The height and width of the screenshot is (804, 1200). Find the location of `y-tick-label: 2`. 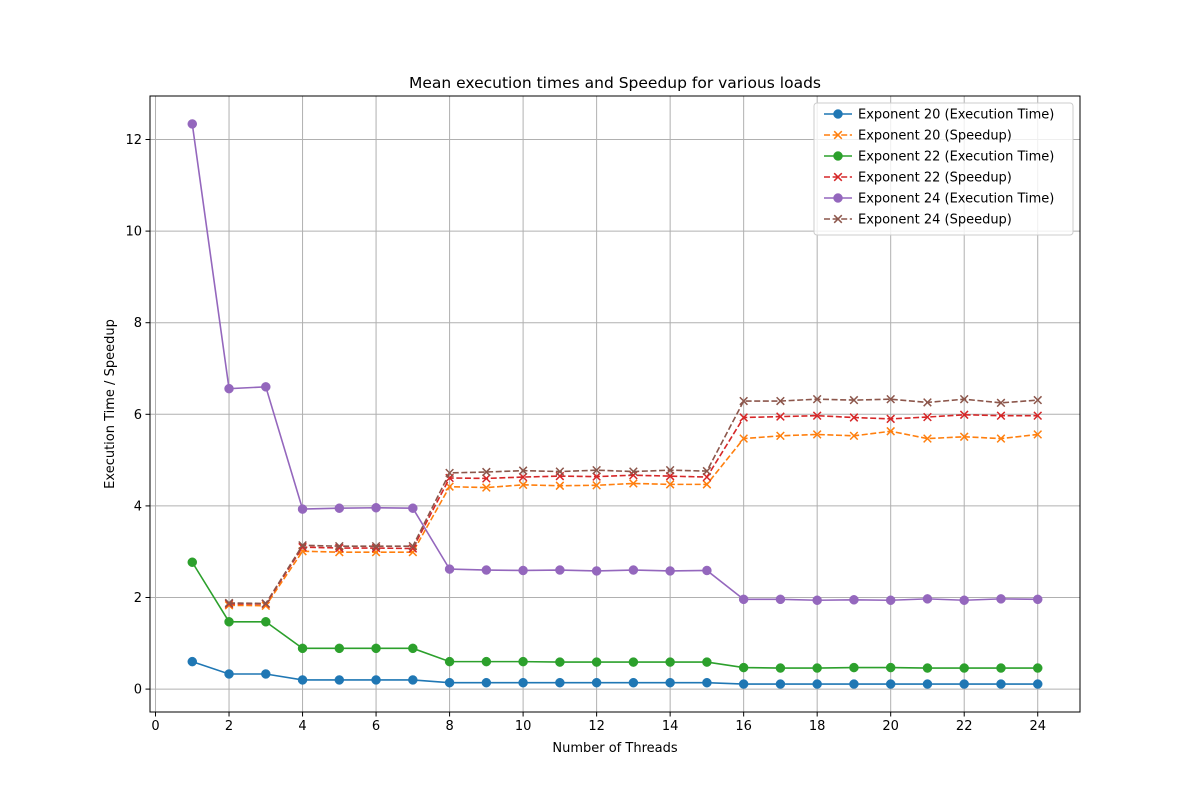

y-tick-label: 2 is located at coordinates (138, 598).